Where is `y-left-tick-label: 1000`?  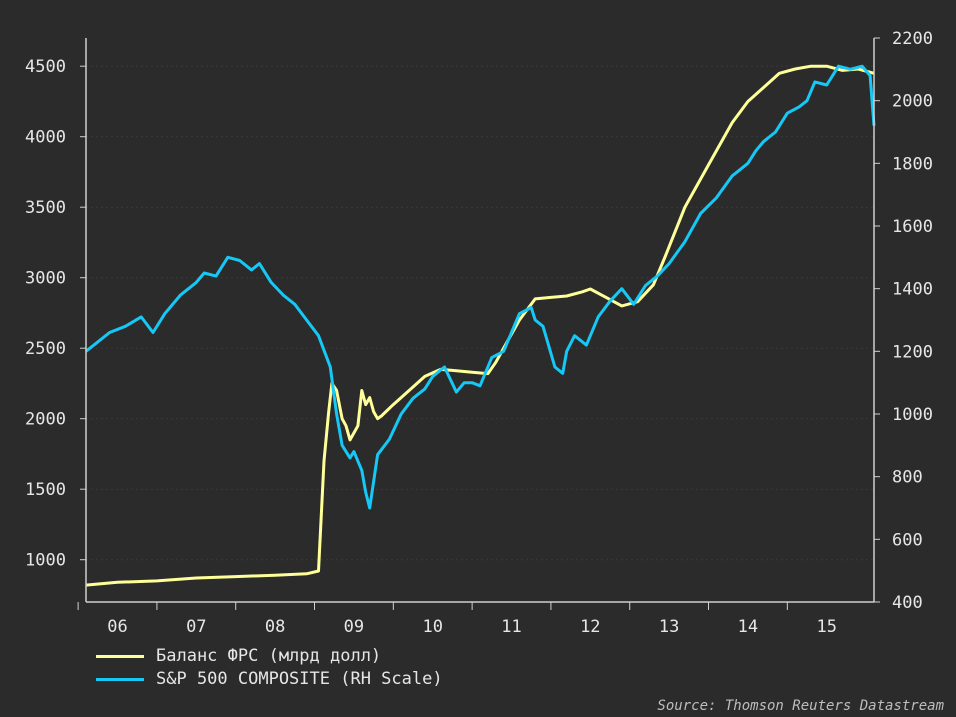
y-left-tick-label: 1000 is located at coordinates (45, 561).